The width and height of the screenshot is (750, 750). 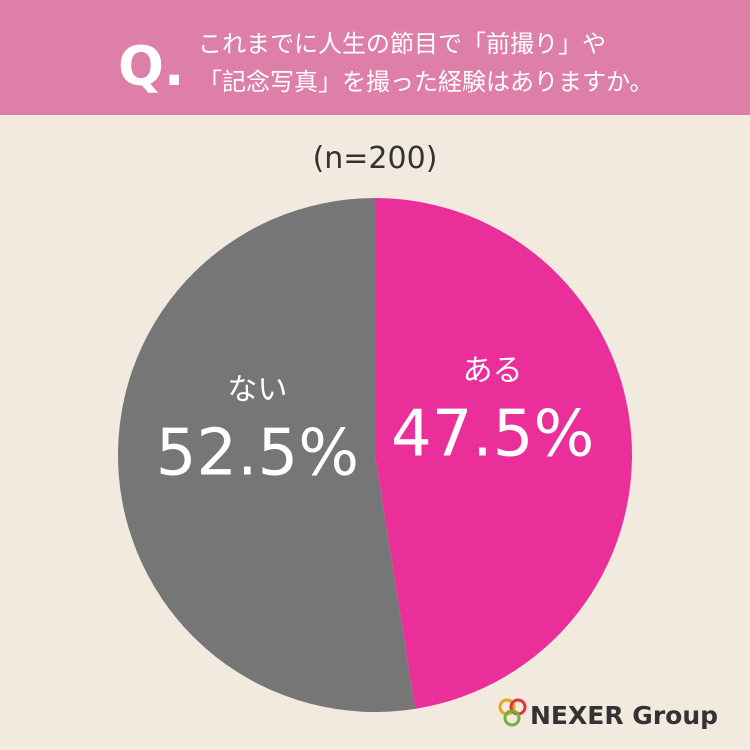 What do you see at coordinates (426, 82) in the screenshot?
I see `question-line: 「記念写真」を撮った経験はありますか。` at bounding box center [426, 82].